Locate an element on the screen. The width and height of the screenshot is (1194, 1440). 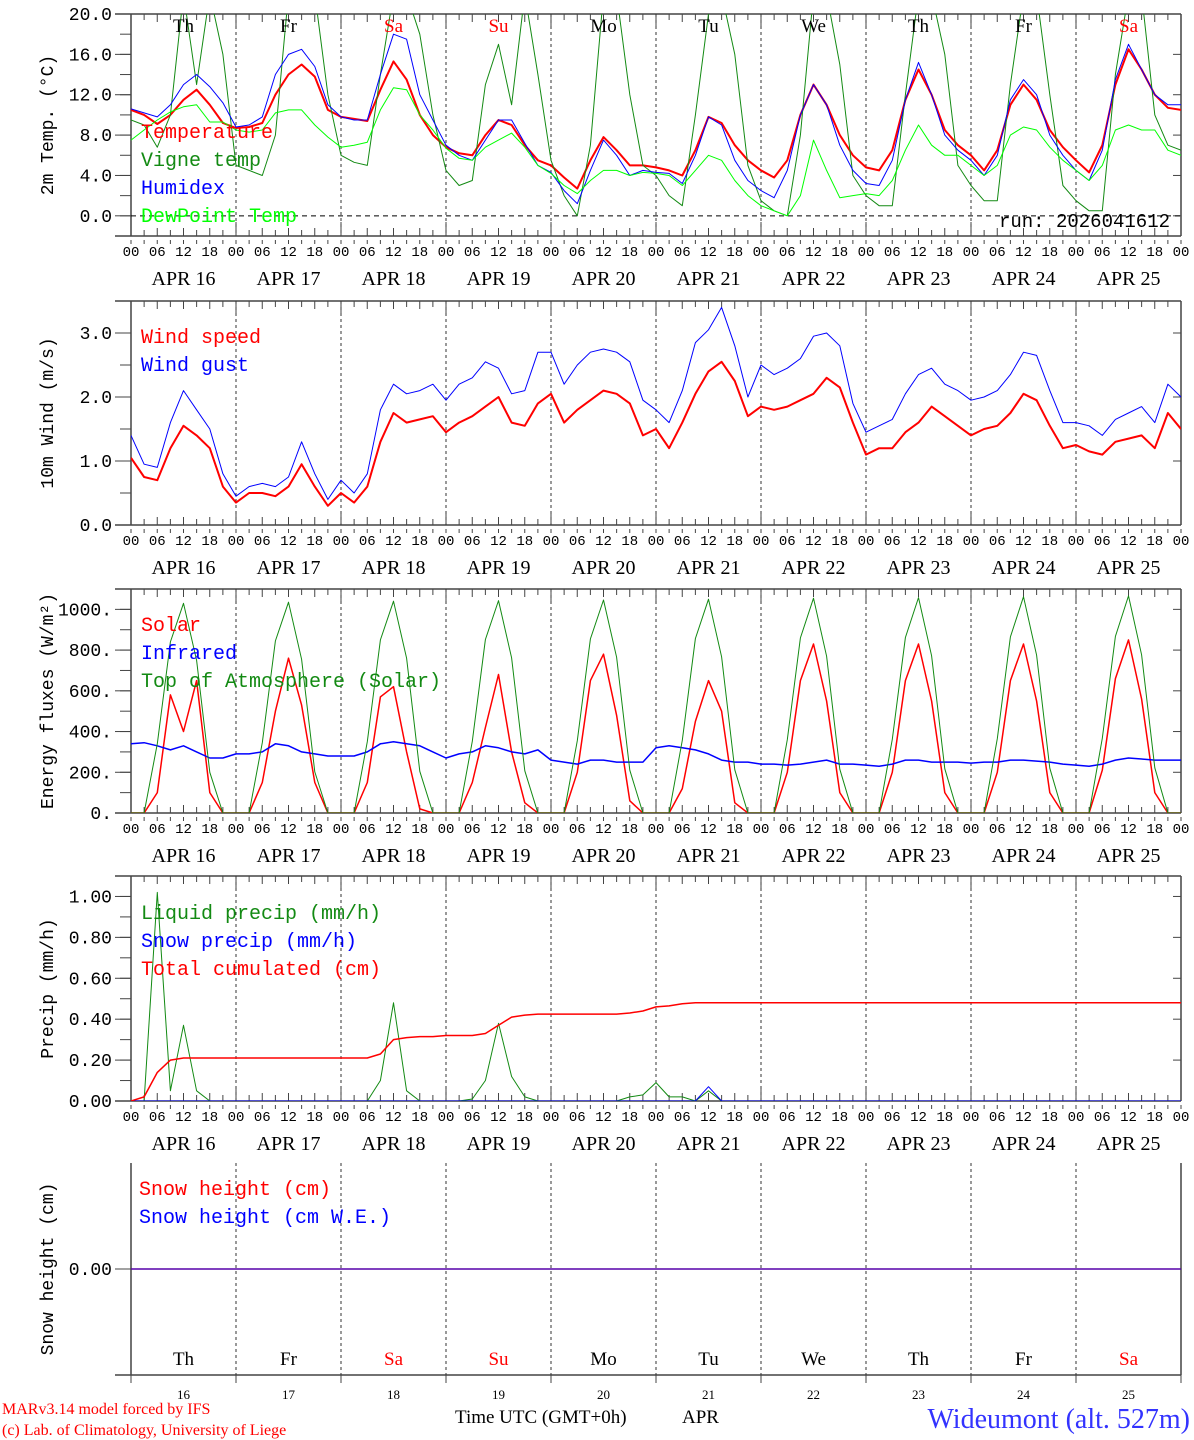
date-label: APR 21 is located at coordinates (709, 856).